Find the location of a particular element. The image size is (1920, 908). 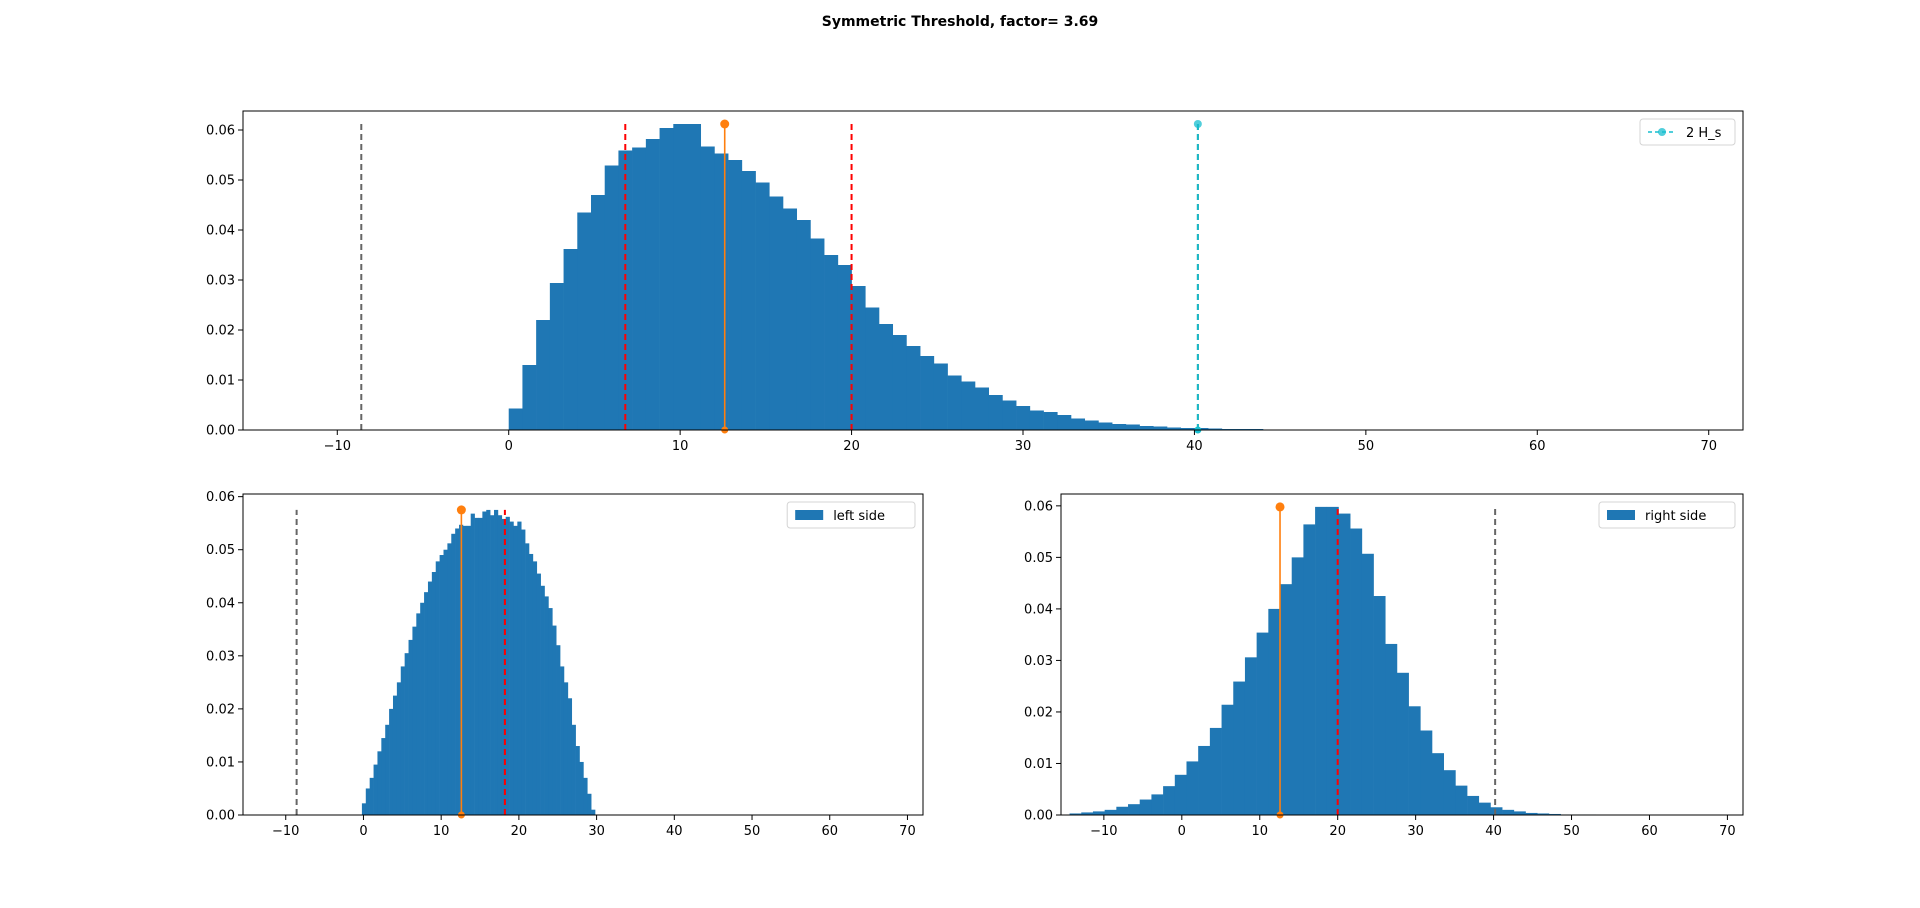

x-tick-label: −10 is located at coordinates (285, 831).